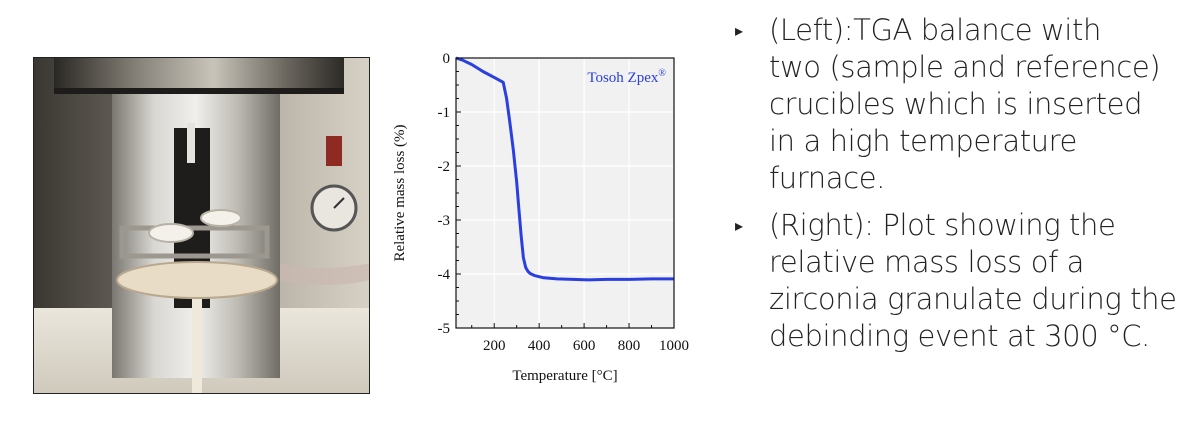  What do you see at coordinates (447, 59) in the screenshot?
I see `y-tick-label: 0` at bounding box center [447, 59].